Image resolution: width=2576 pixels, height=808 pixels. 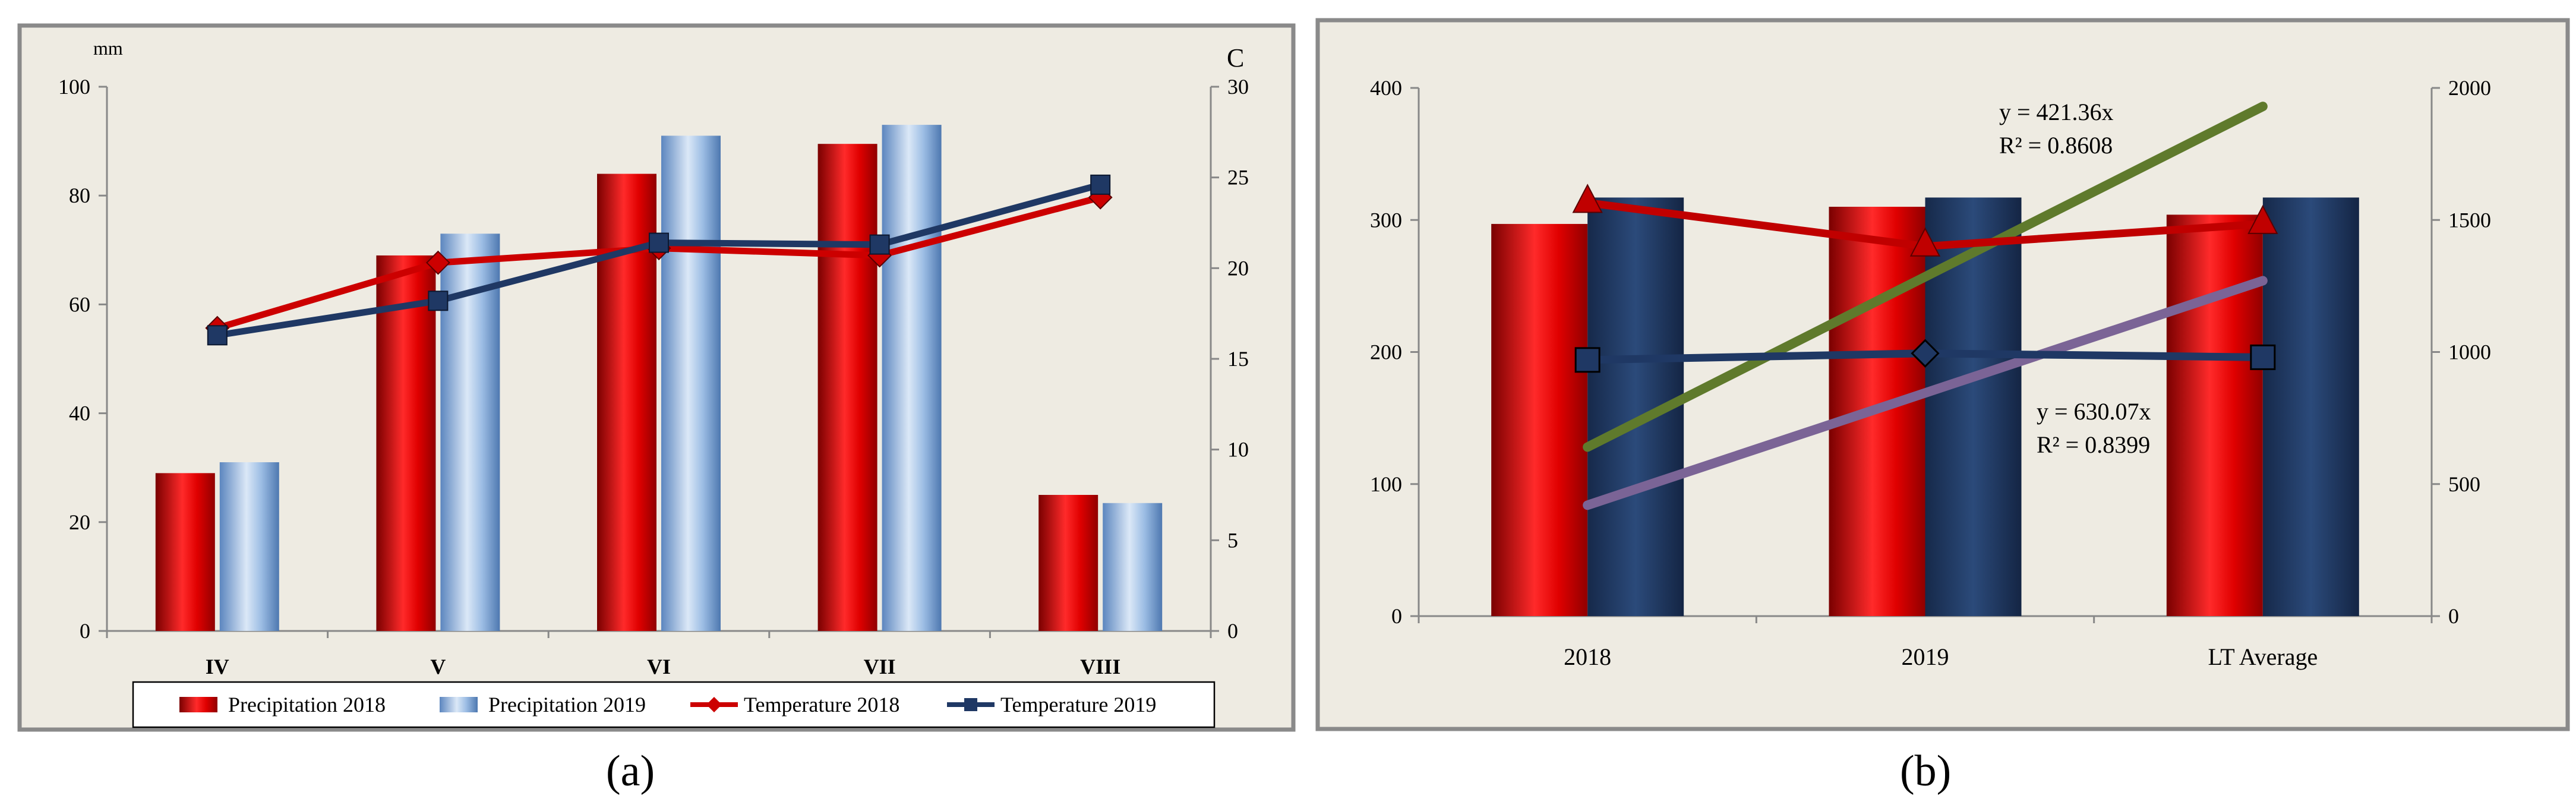 I want to click on x-tick-label: VIII, so click(x=1100, y=666).